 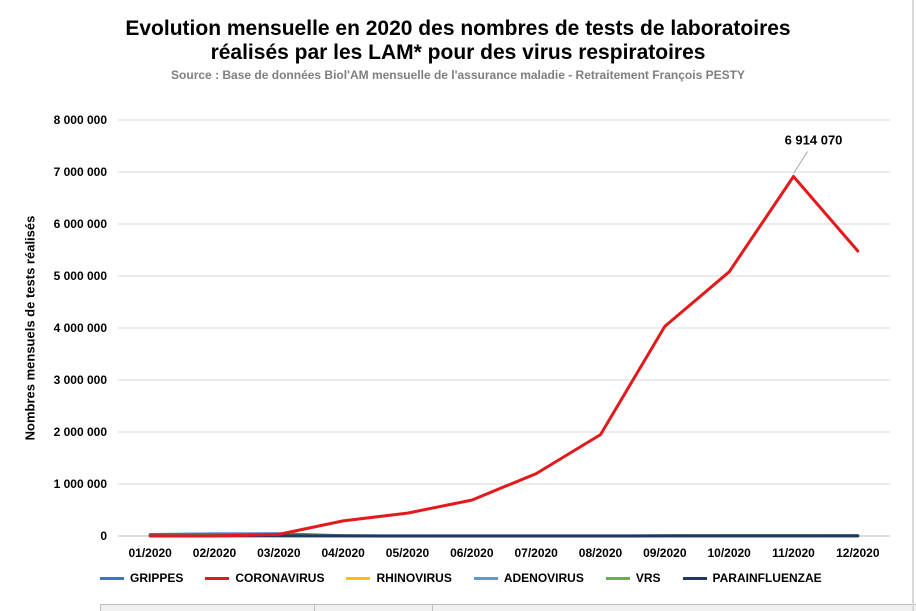 I want to click on right-border, so click(x=913, y=305).